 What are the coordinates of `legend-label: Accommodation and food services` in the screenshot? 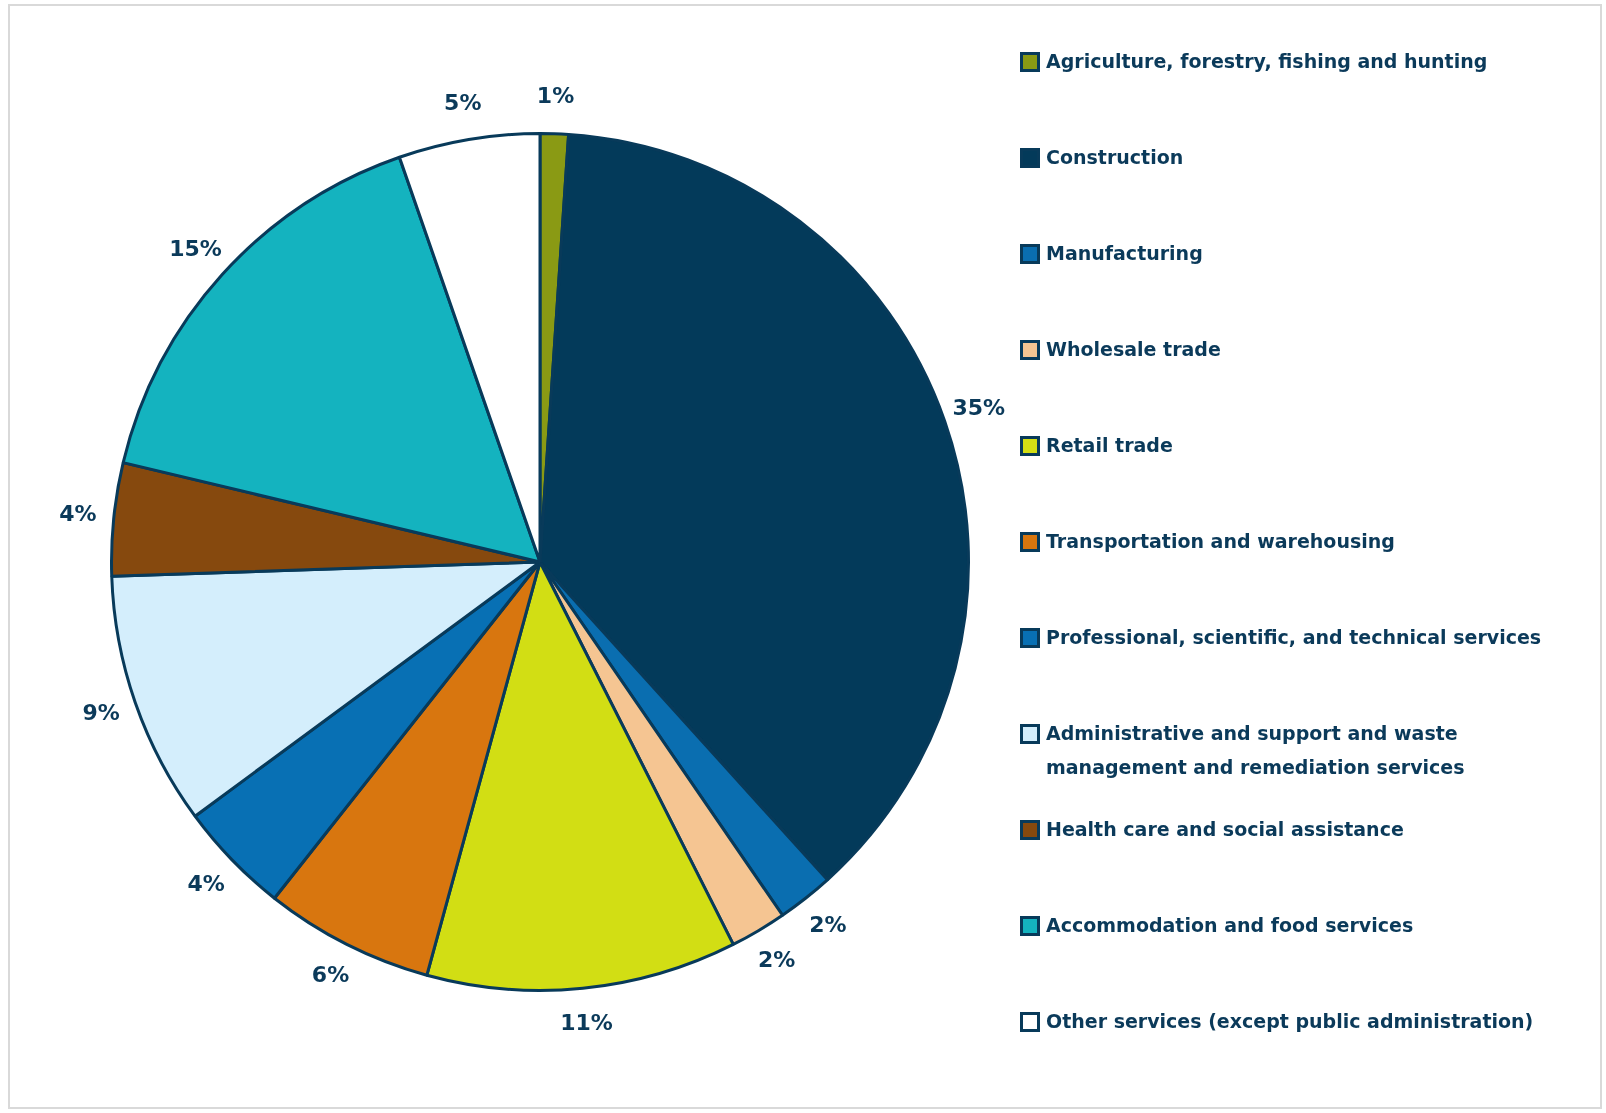 It's located at (1230, 925).